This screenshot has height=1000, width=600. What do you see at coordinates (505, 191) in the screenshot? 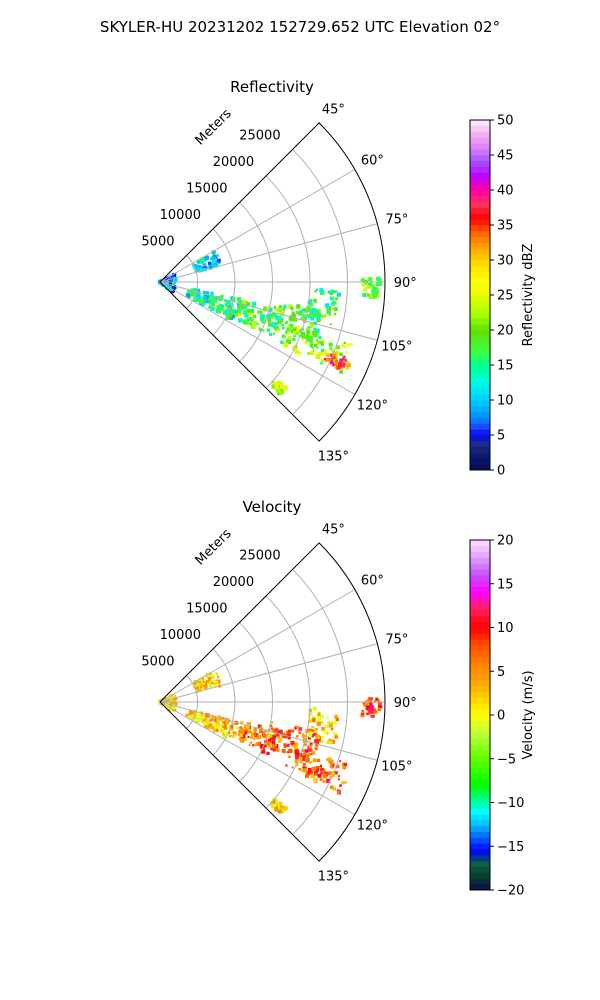
I see `colorbar-tick-label: 40` at bounding box center [505, 191].